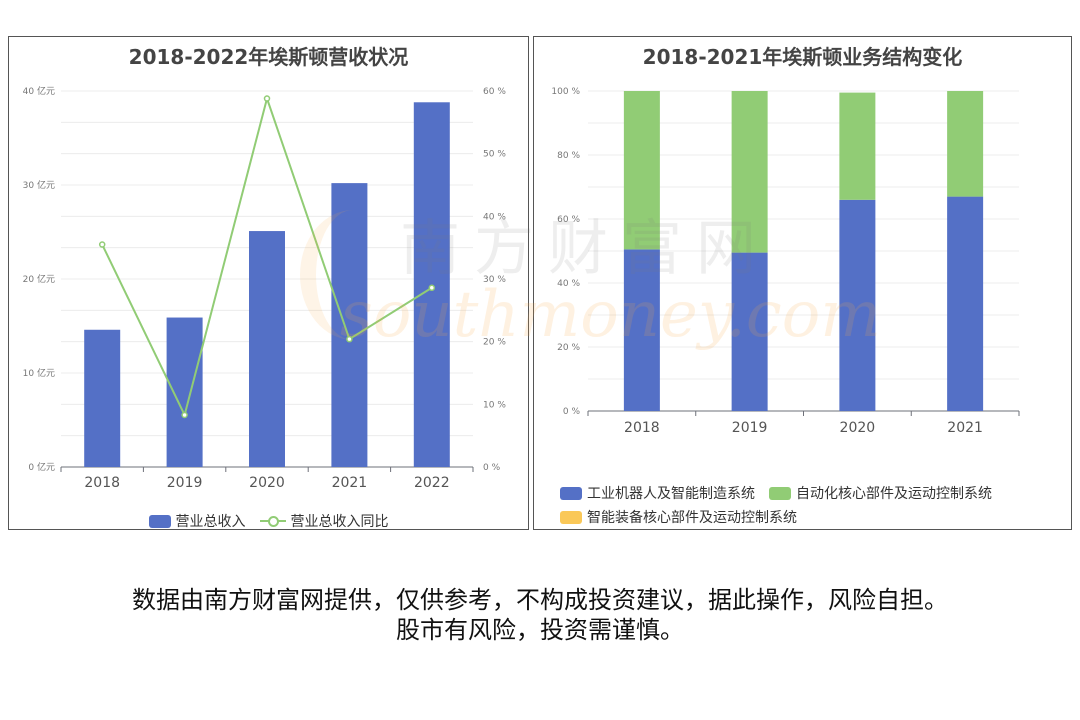 The height and width of the screenshot is (720, 1080). Describe the element at coordinates (210, 522) in the screenshot. I see `legend-label-revenue: 营业总收入` at that location.